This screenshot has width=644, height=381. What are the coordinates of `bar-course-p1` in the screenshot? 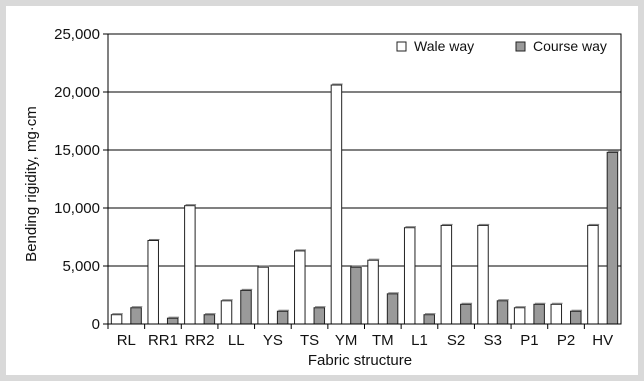 It's located at (539, 314).